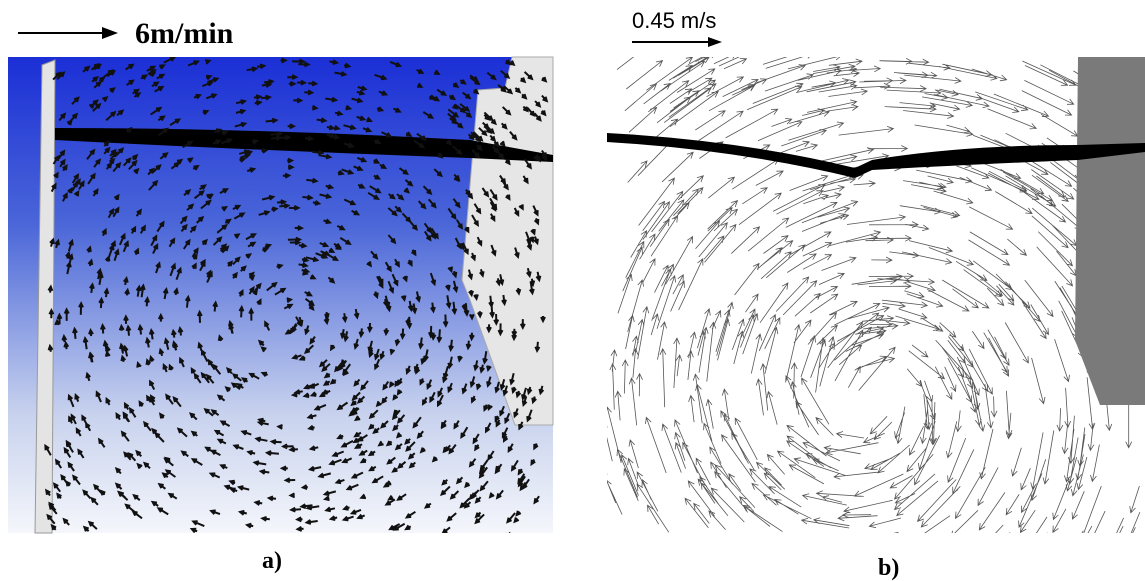 The image size is (1145, 581). I want to click on scale-label: 0.45 m/s, so click(674, 20).